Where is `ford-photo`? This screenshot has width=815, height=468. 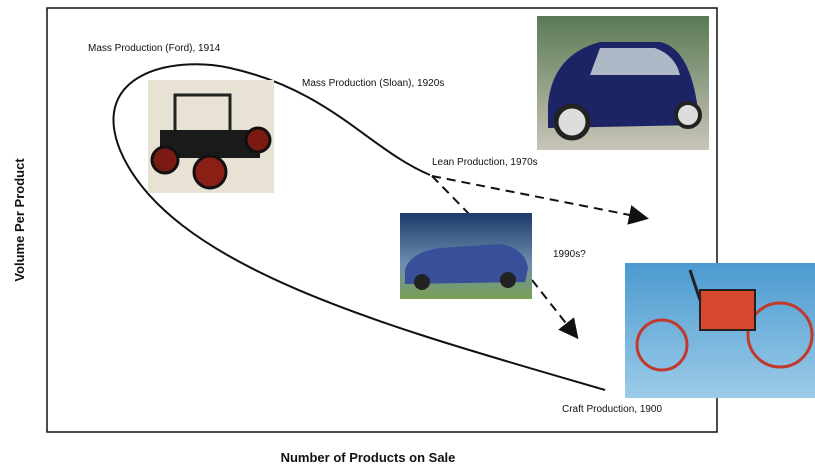
ford-photo is located at coordinates (211, 136).